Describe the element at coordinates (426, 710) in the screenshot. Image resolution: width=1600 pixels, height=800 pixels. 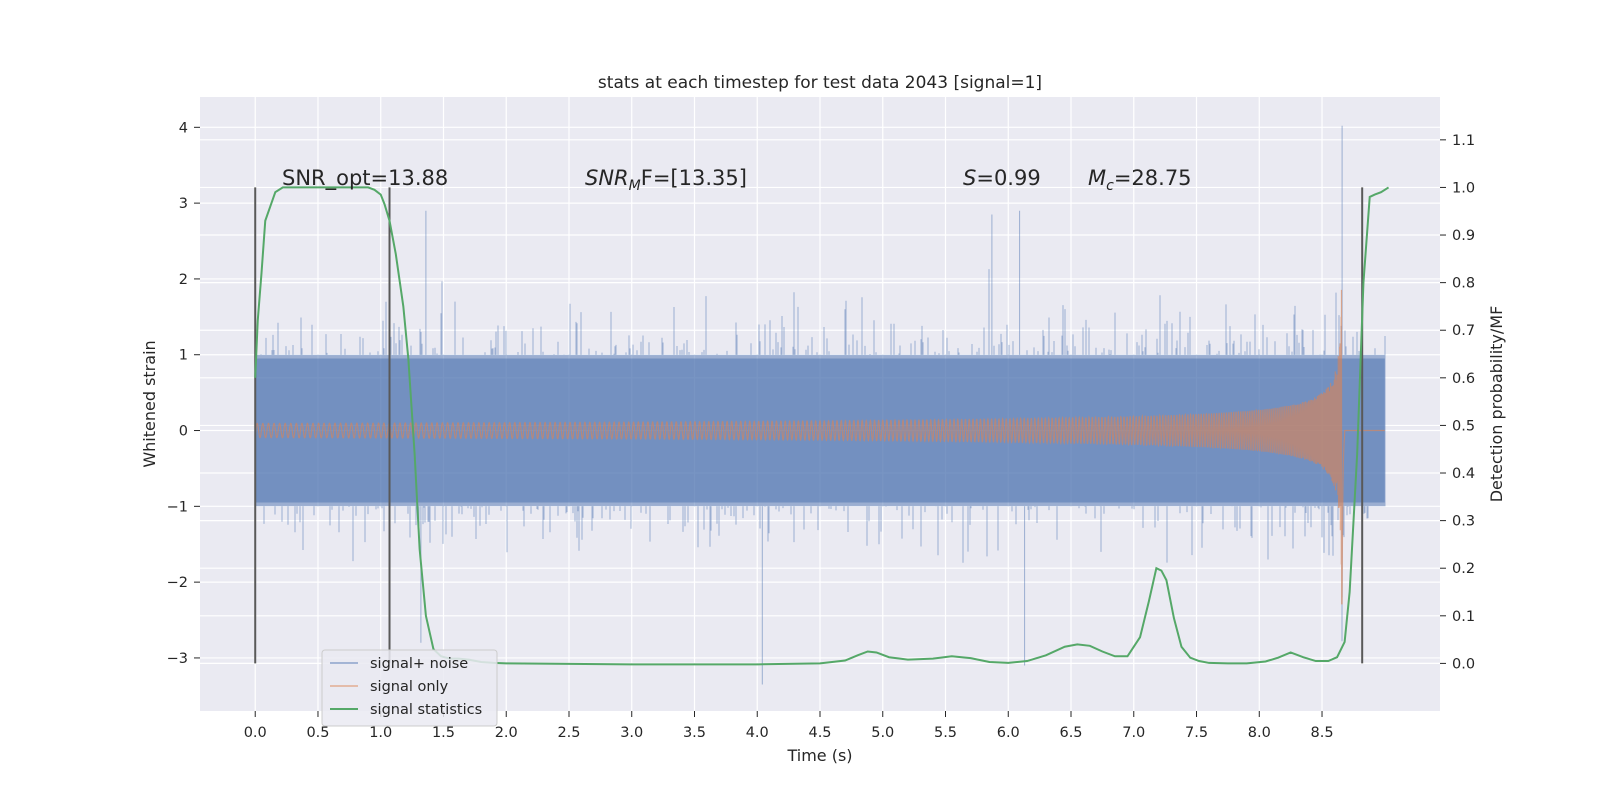
I see `legend-label-stats: signal statistics` at that location.